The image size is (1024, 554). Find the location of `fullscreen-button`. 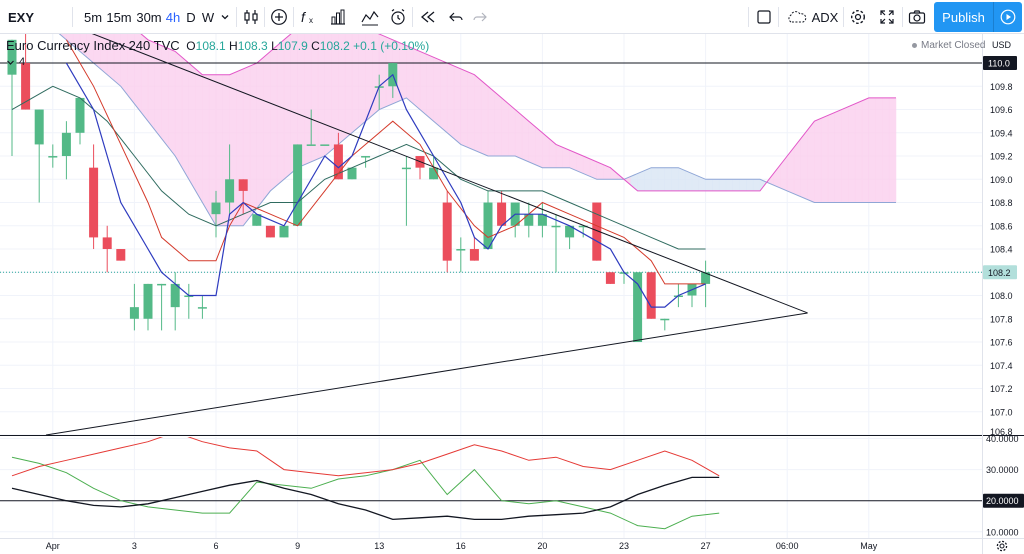

fullscreen-button is located at coordinates (887, 17).